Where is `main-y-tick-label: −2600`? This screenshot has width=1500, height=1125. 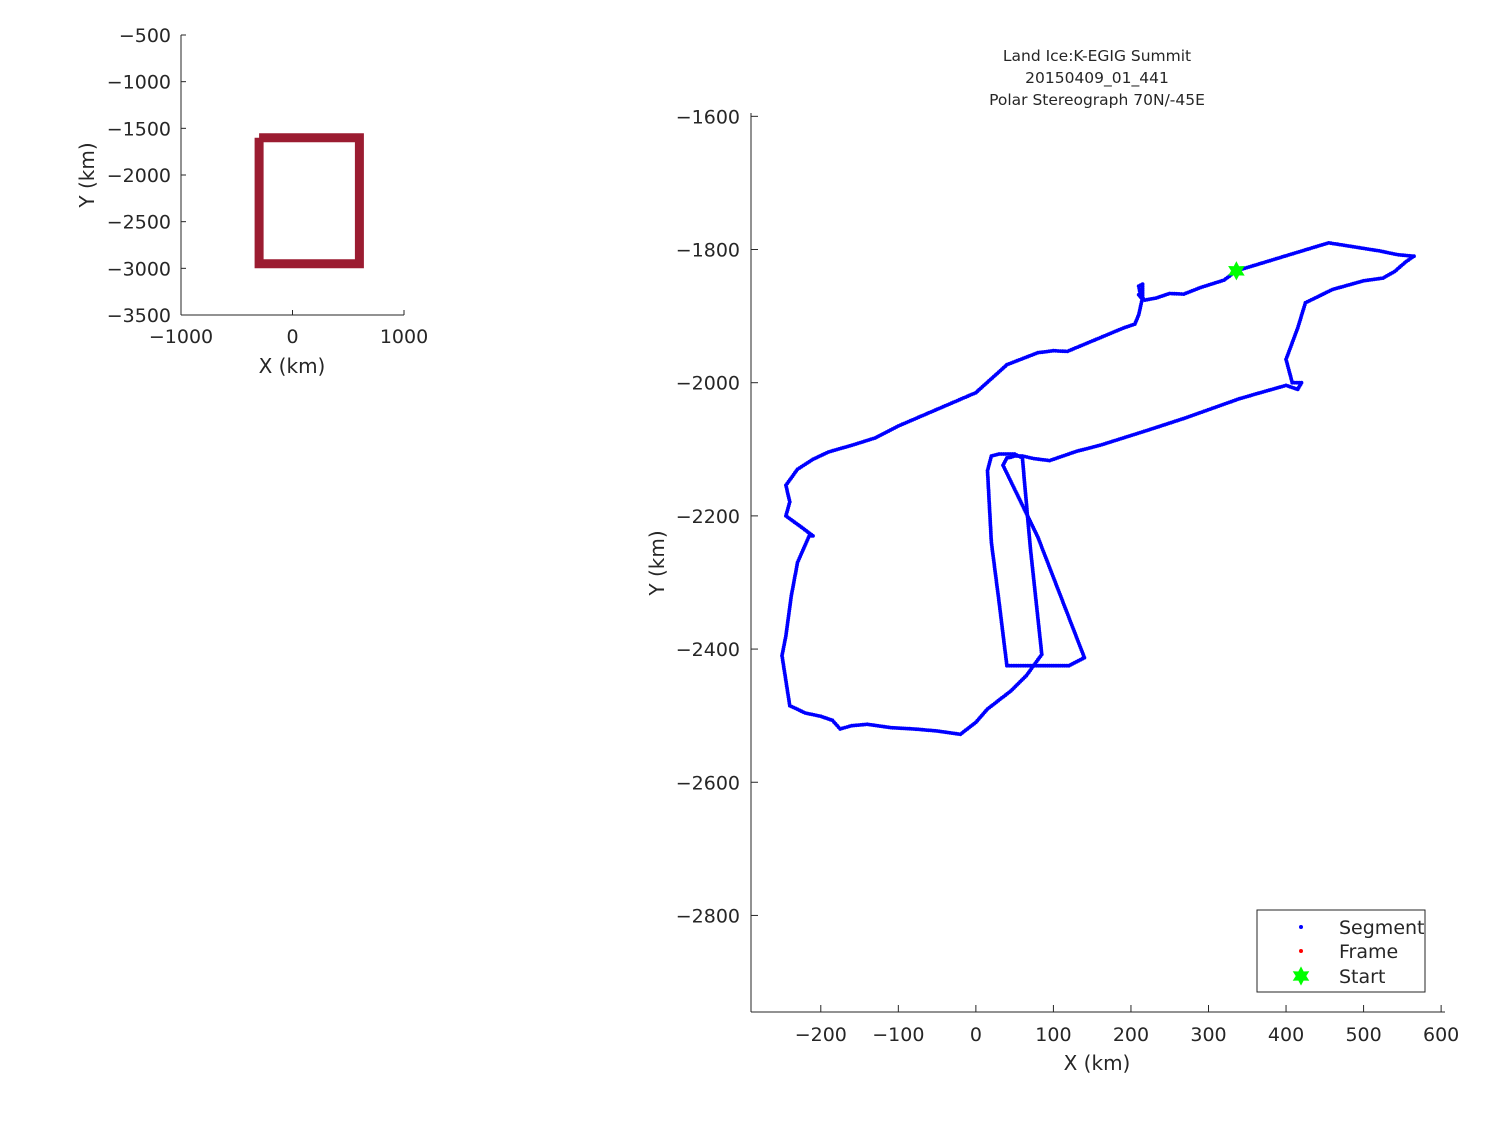
main-y-tick-label: −2600 is located at coordinates (708, 783).